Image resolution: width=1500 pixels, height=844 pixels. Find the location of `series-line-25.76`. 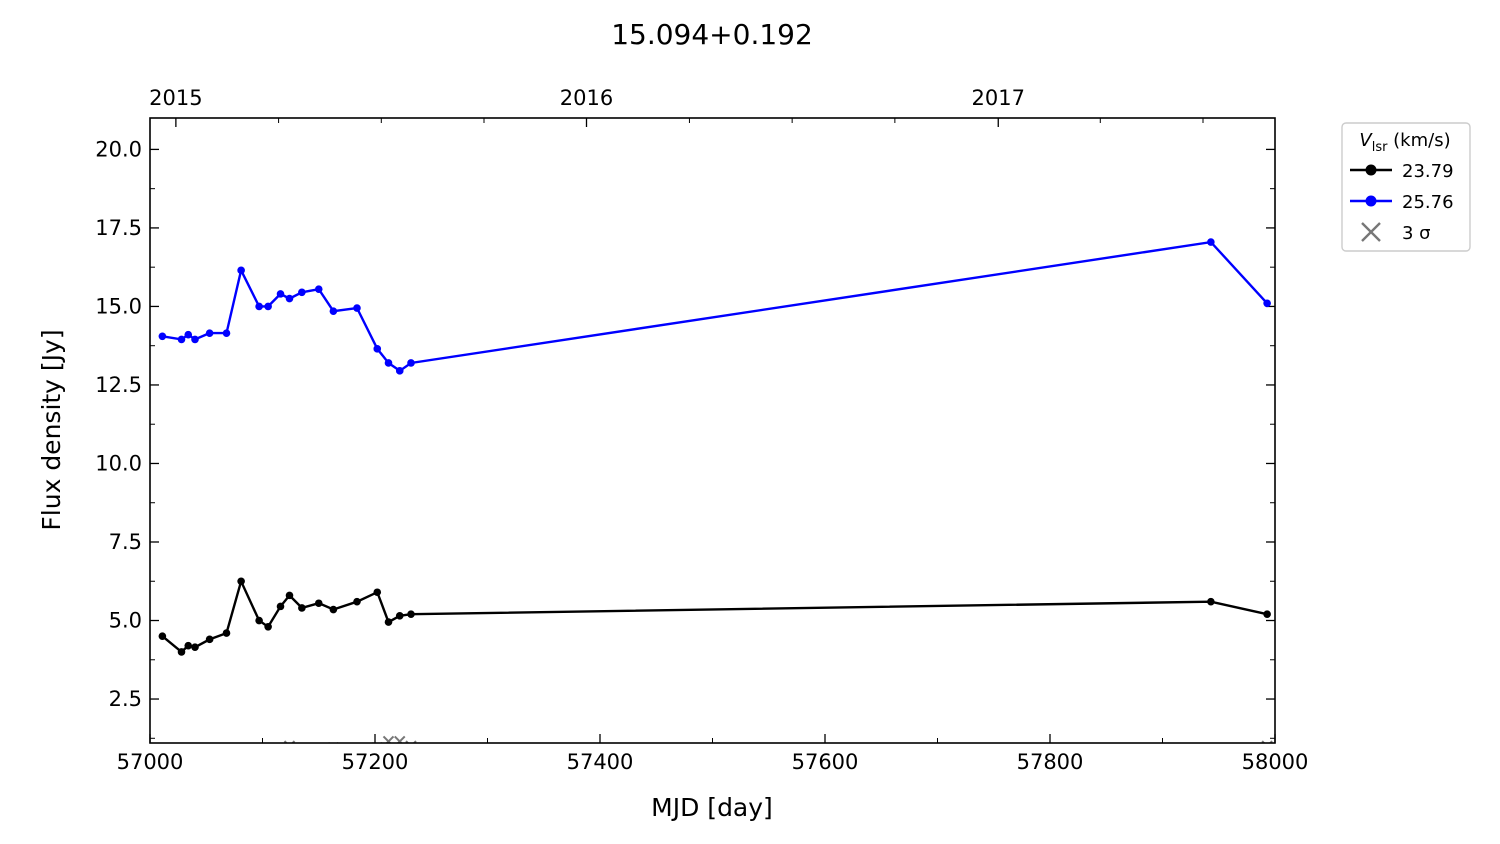

series-line-25.76 is located at coordinates (715, 306).